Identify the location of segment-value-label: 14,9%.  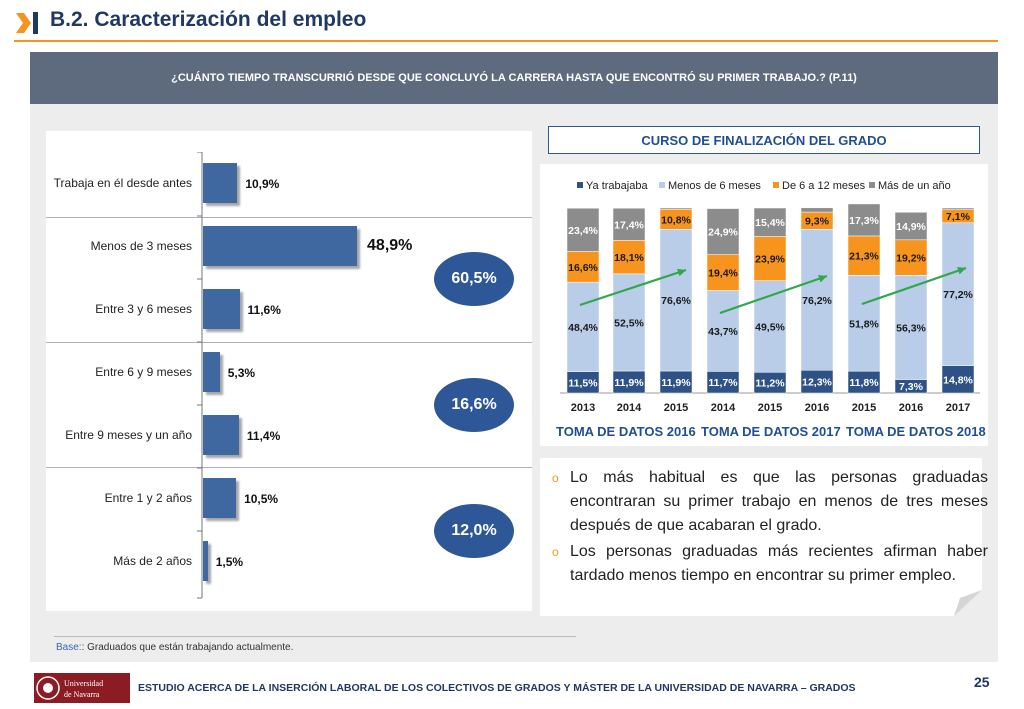
(911, 227).